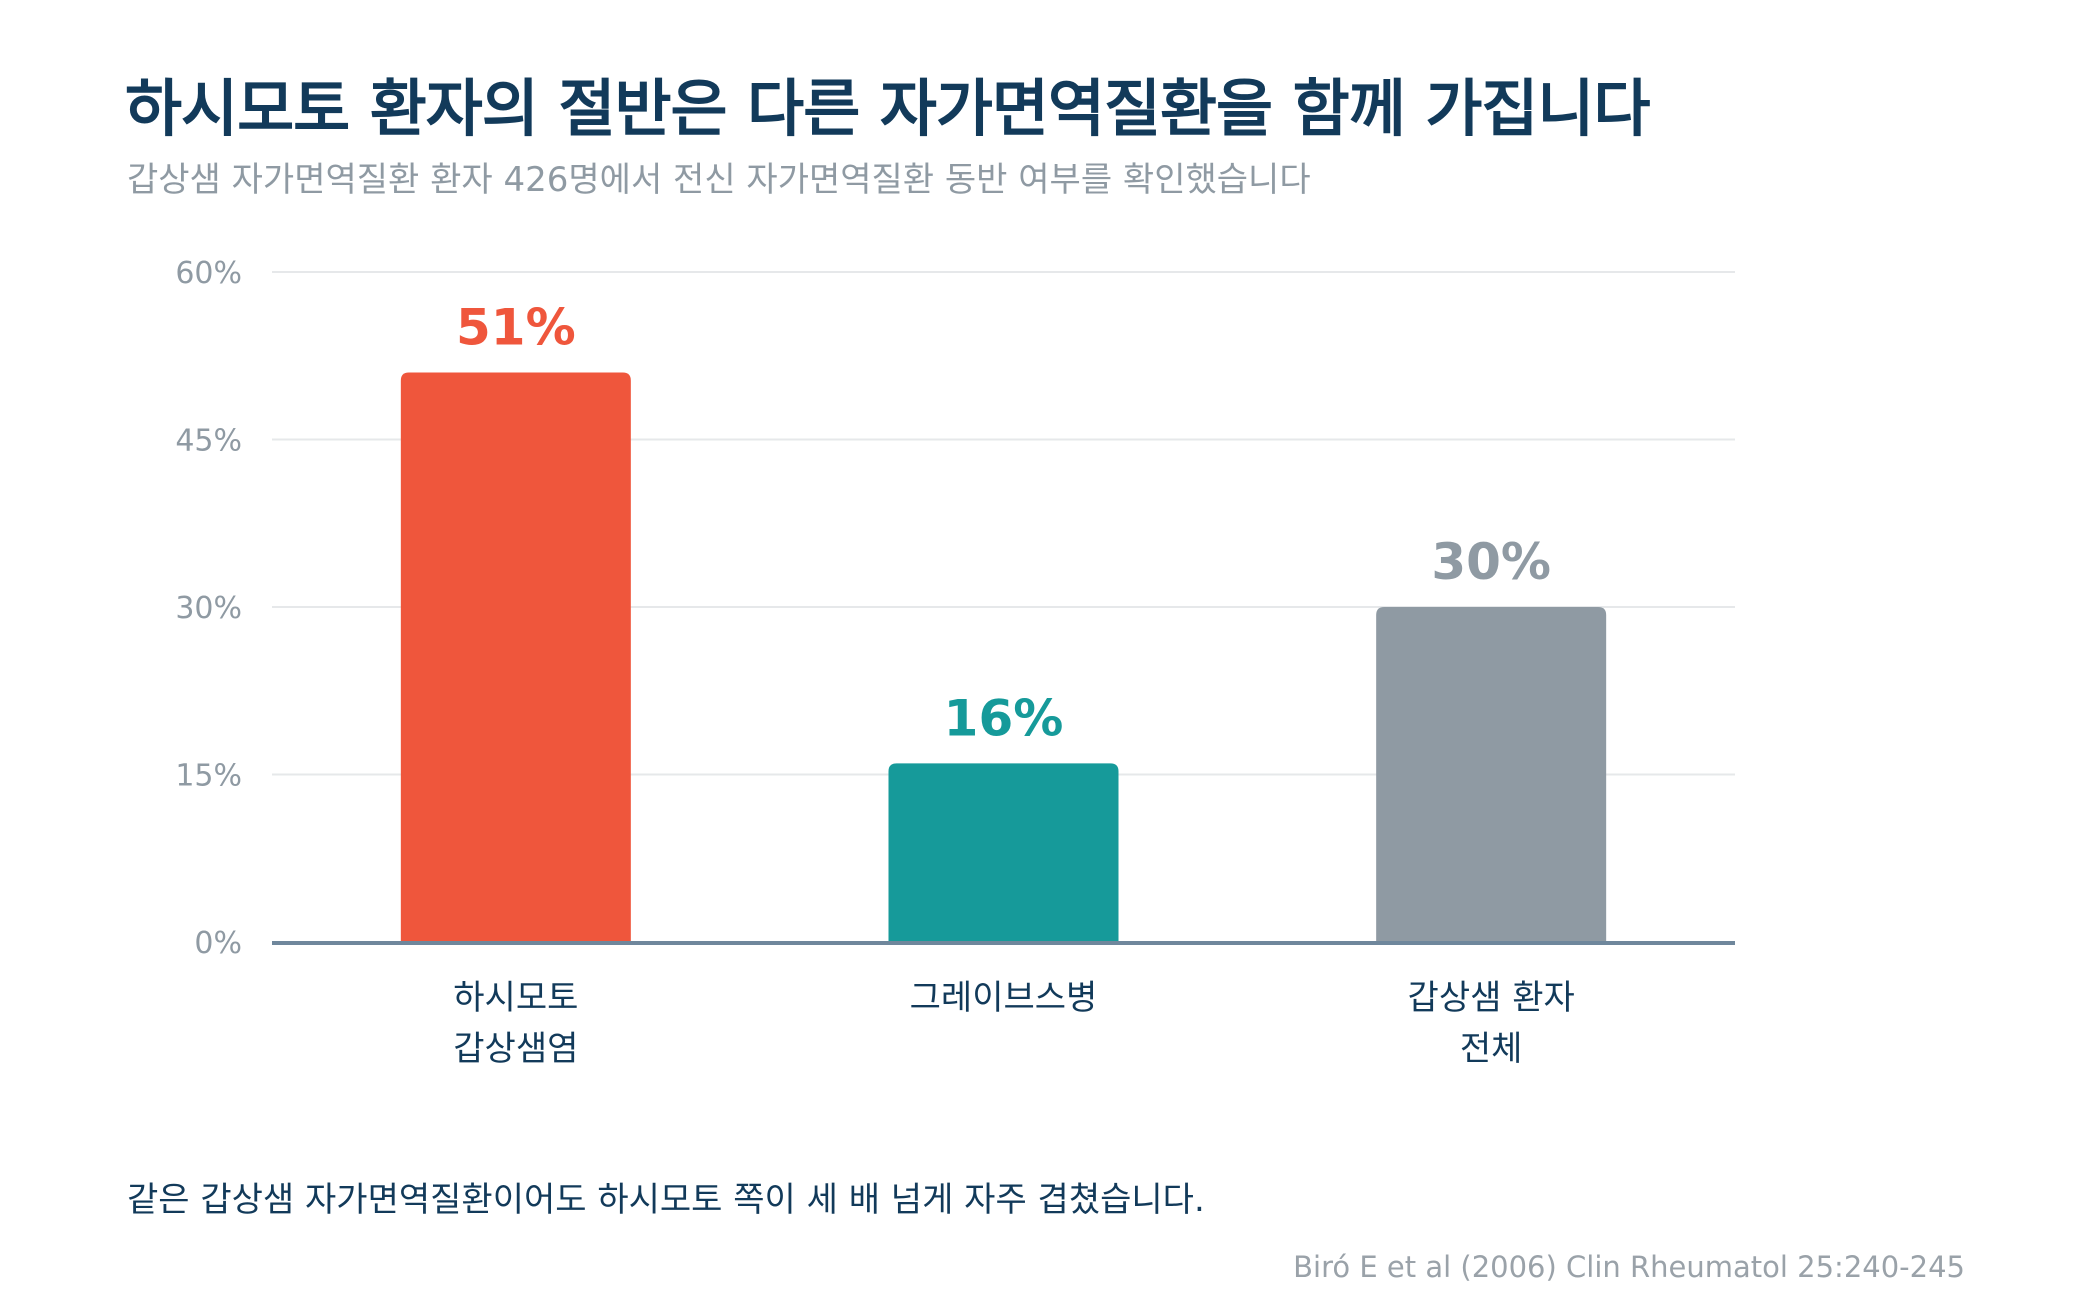 The height and width of the screenshot is (1313, 2083). Describe the element at coordinates (516, 328) in the screenshot. I see `value-label: 51%` at that location.